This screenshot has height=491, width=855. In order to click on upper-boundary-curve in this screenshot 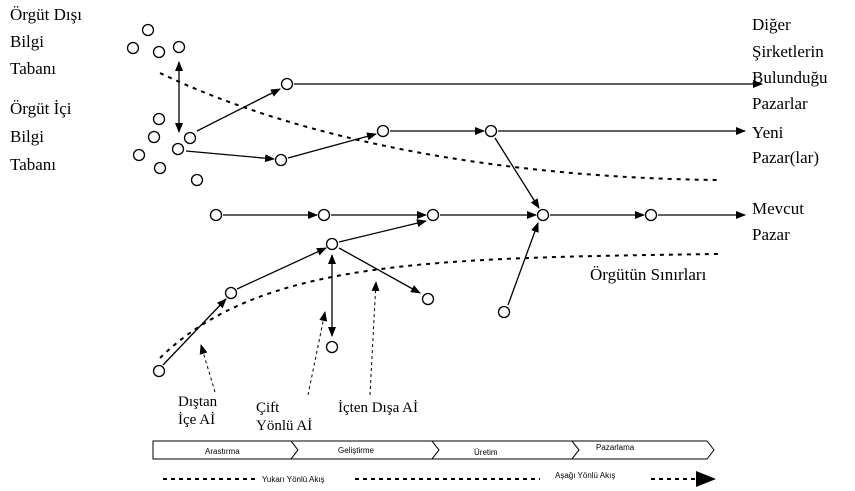, I will do `click(440, 126)`.